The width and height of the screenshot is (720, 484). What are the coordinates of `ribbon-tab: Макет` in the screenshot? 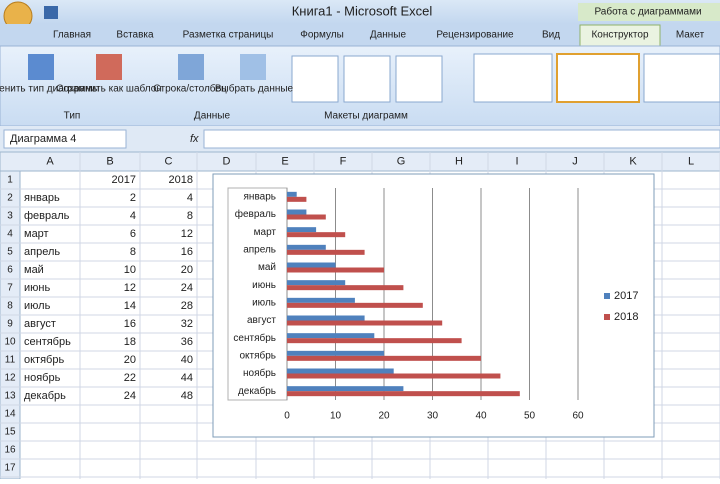 It's located at (690, 35).